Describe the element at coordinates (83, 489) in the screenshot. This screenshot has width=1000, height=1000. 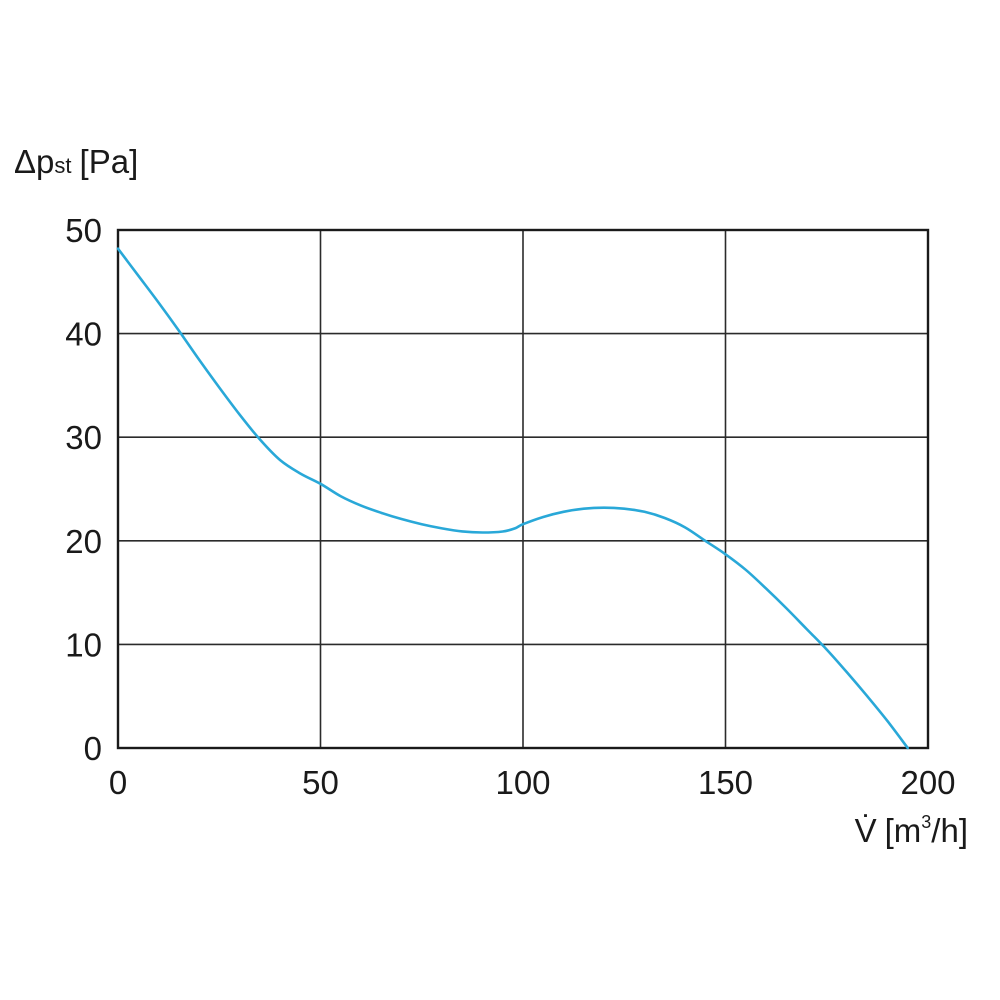
I see `y-axis-ticks: 0 10 20 30 40 50` at that location.